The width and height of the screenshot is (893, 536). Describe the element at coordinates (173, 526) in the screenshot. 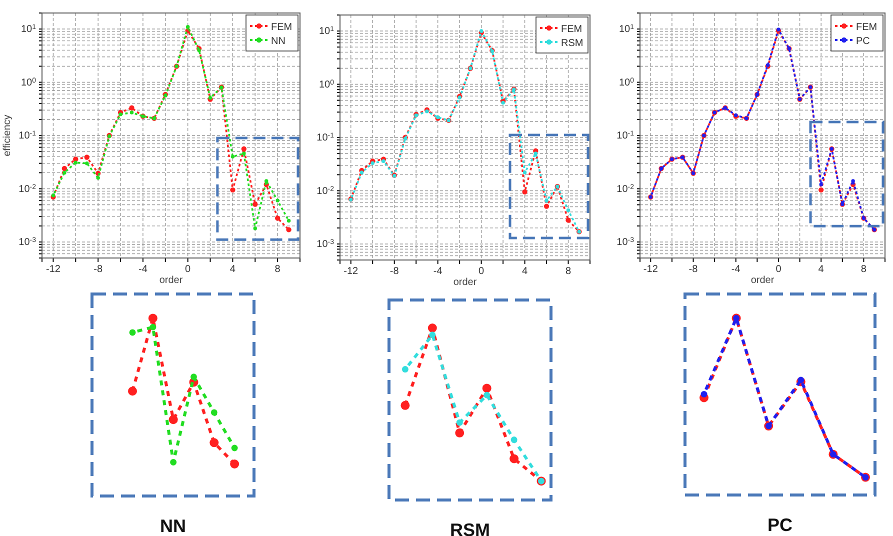

I see `text: NN` at that location.